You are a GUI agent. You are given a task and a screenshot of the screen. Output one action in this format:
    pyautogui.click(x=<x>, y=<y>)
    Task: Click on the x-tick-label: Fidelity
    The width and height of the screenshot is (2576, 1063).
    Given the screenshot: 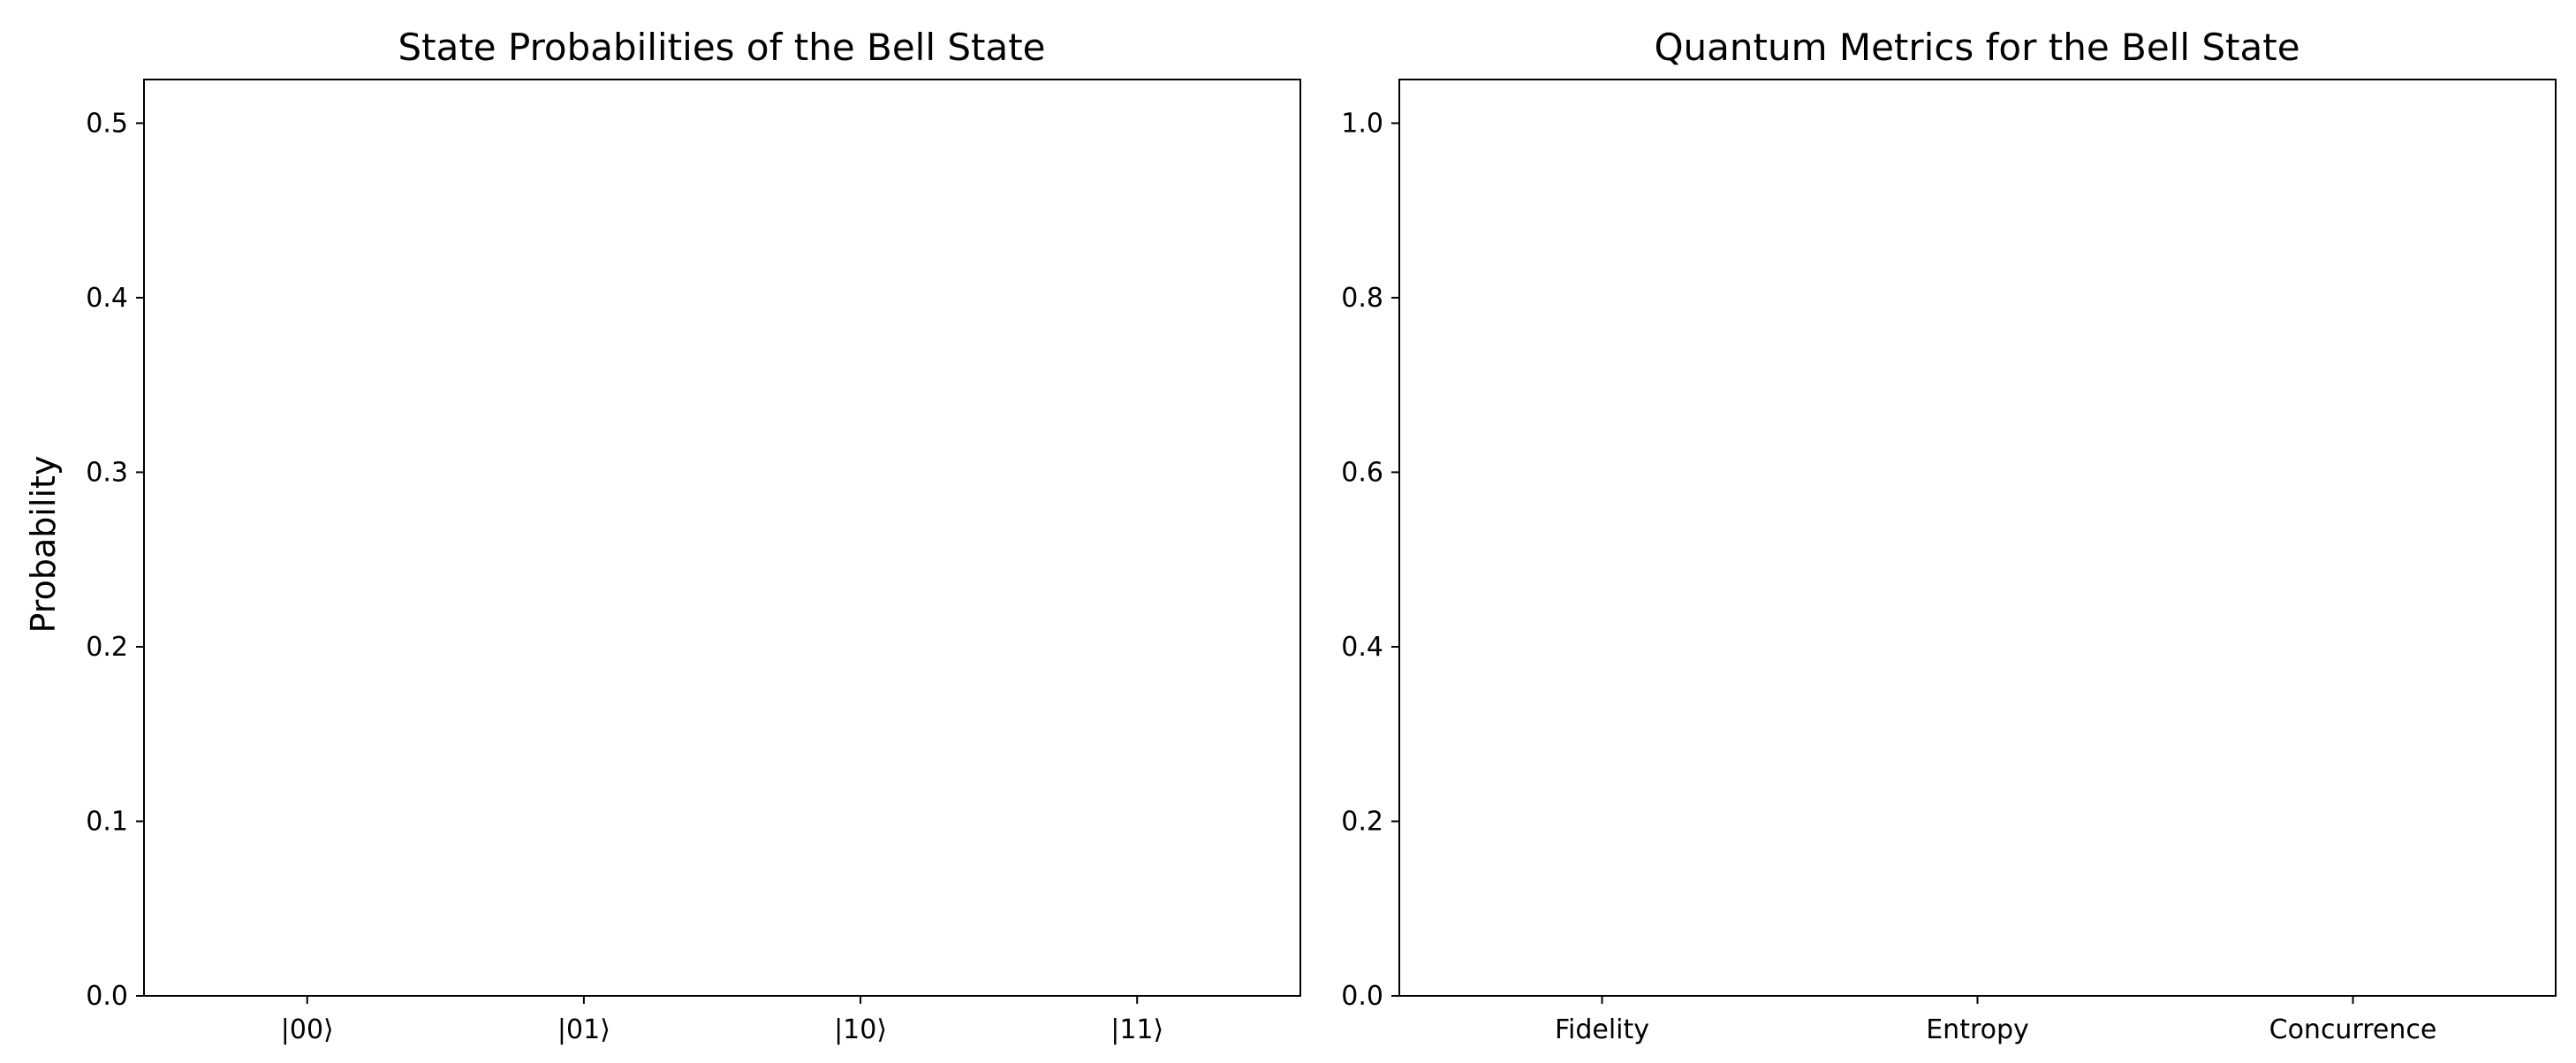 What is the action you would take?
    pyautogui.click(x=1602, y=1029)
    